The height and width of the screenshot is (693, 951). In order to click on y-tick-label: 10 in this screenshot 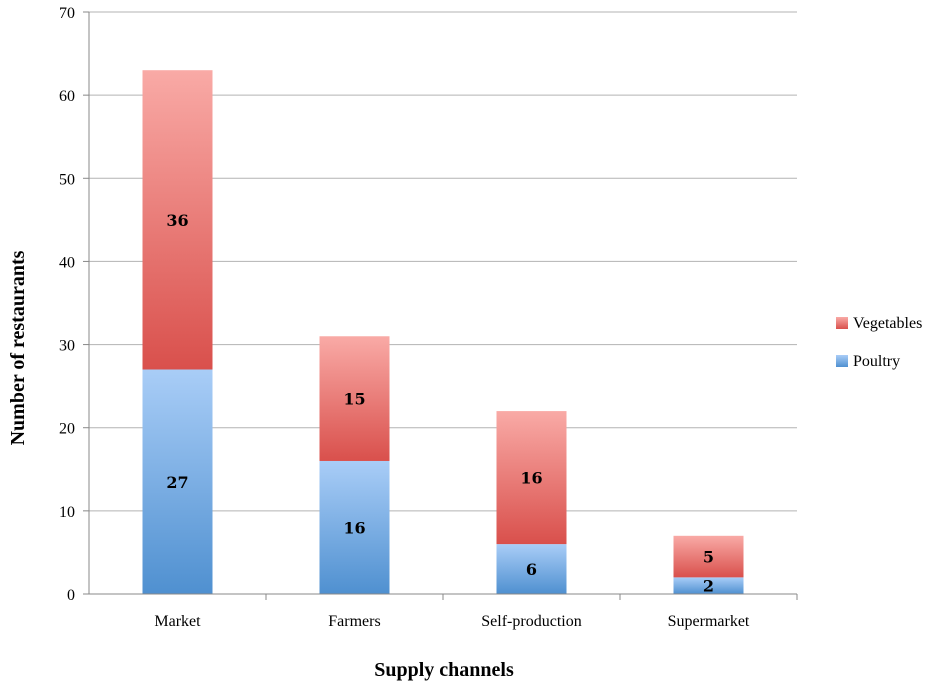, I will do `click(67, 512)`.